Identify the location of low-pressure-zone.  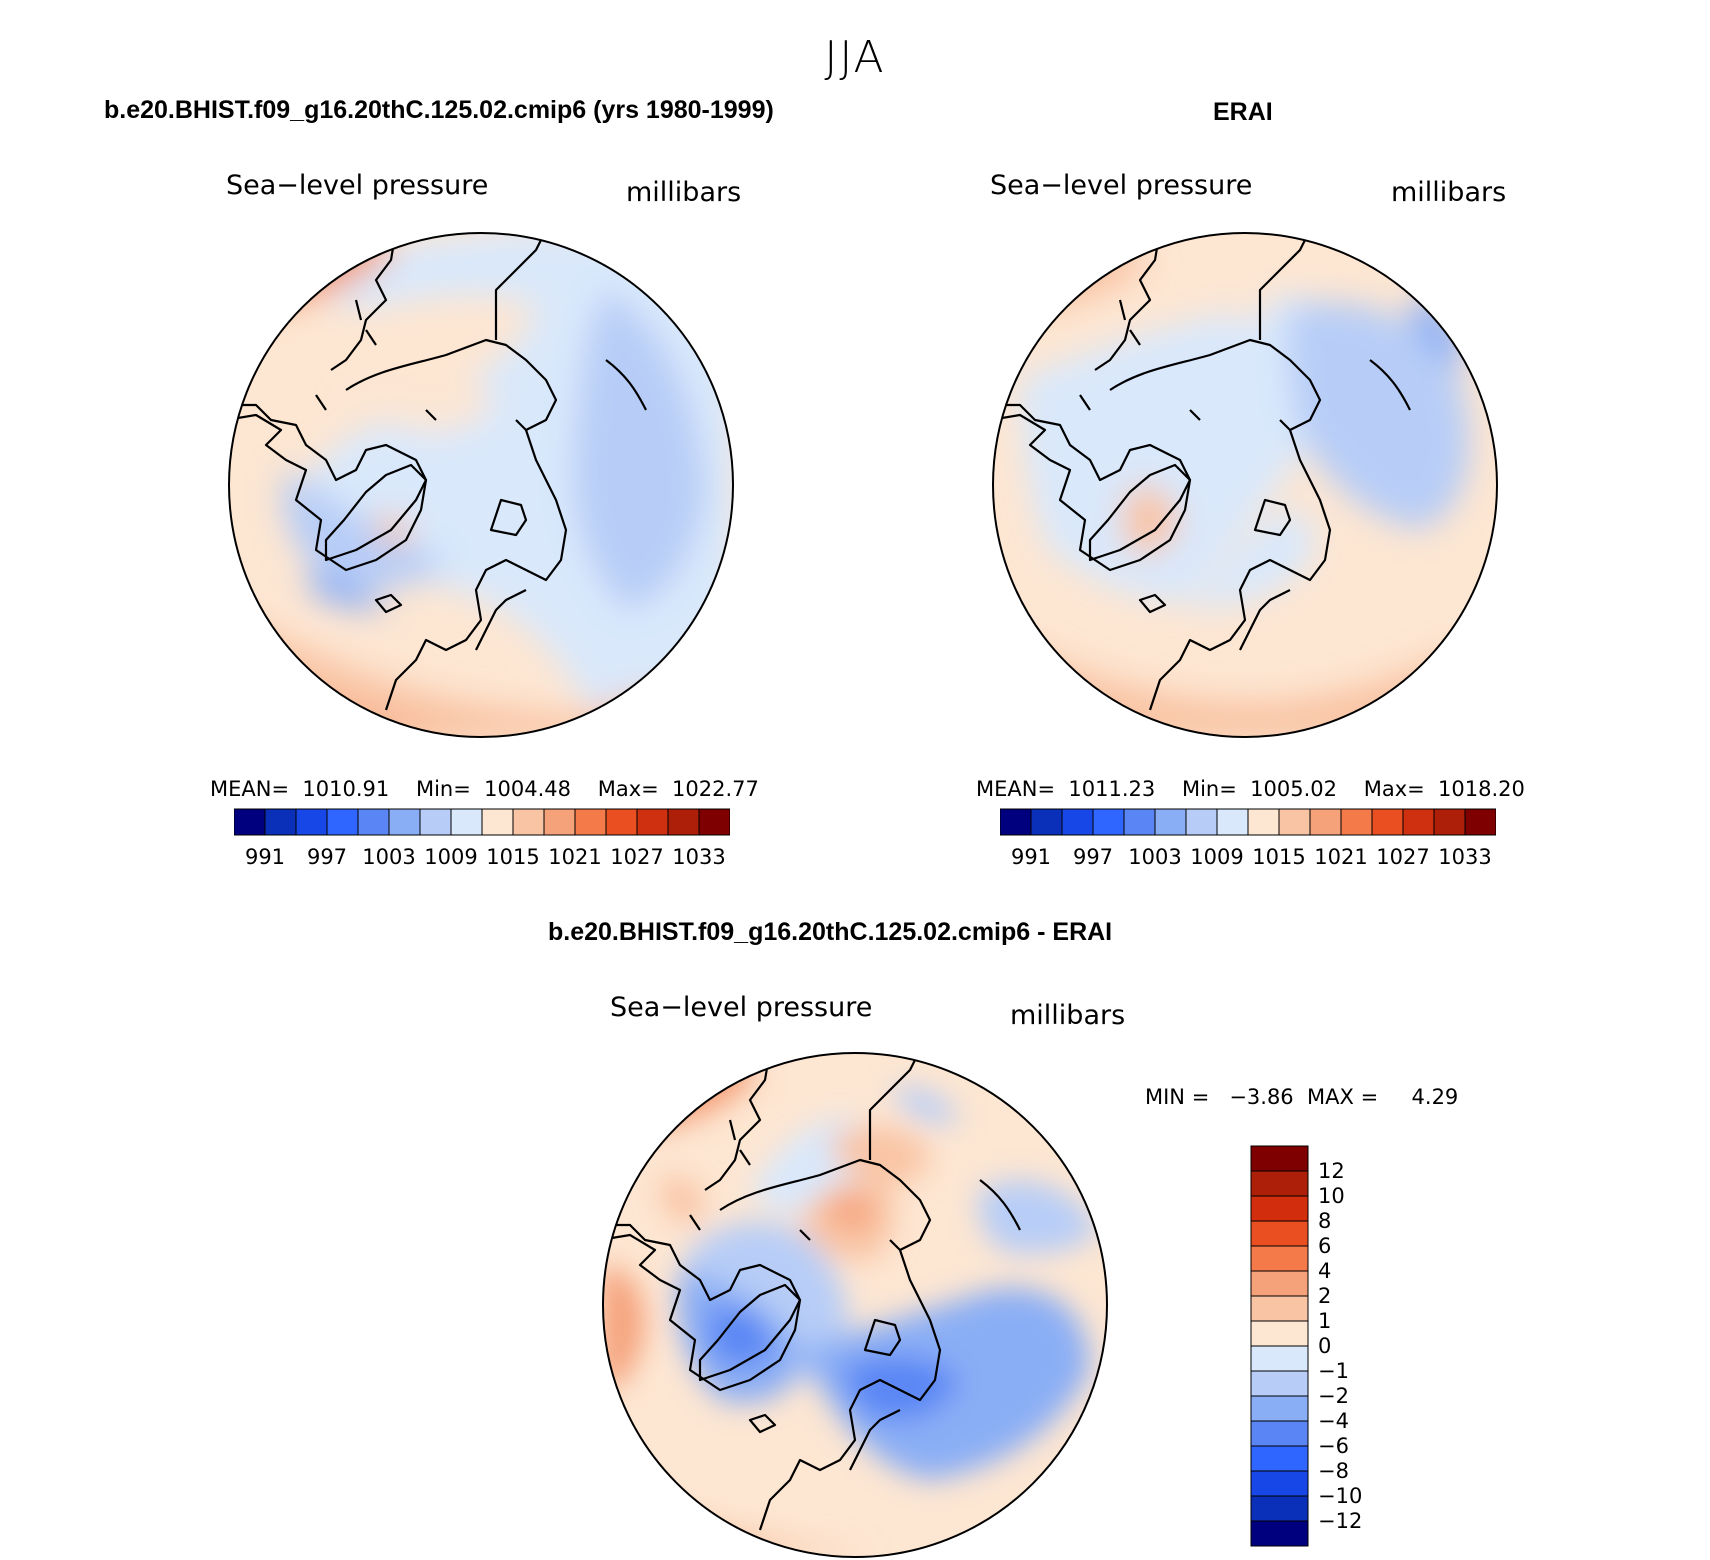
(1176, 449).